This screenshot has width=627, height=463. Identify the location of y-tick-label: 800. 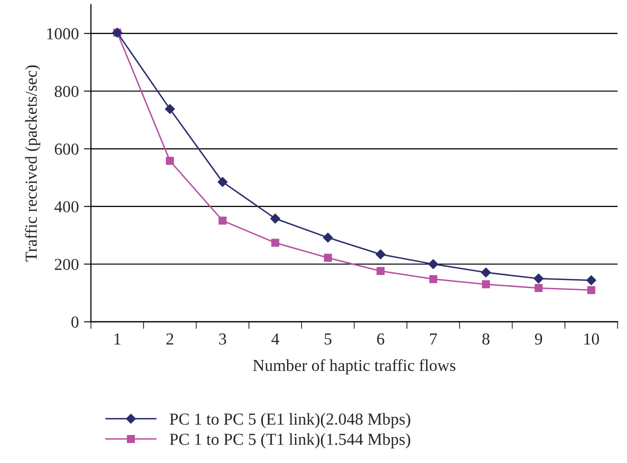
(66, 92).